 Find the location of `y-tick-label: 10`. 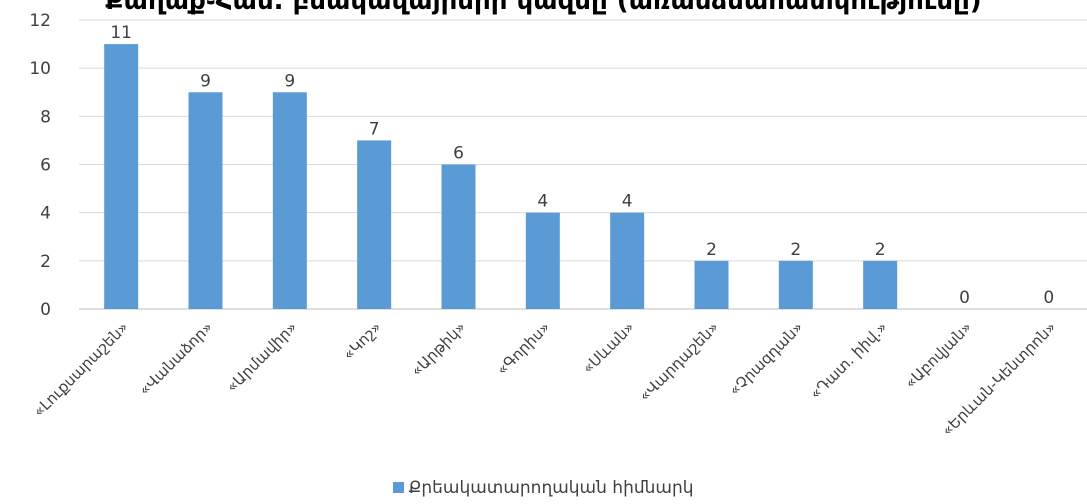

y-tick-label: 10 is located at coordinates (40, 69).